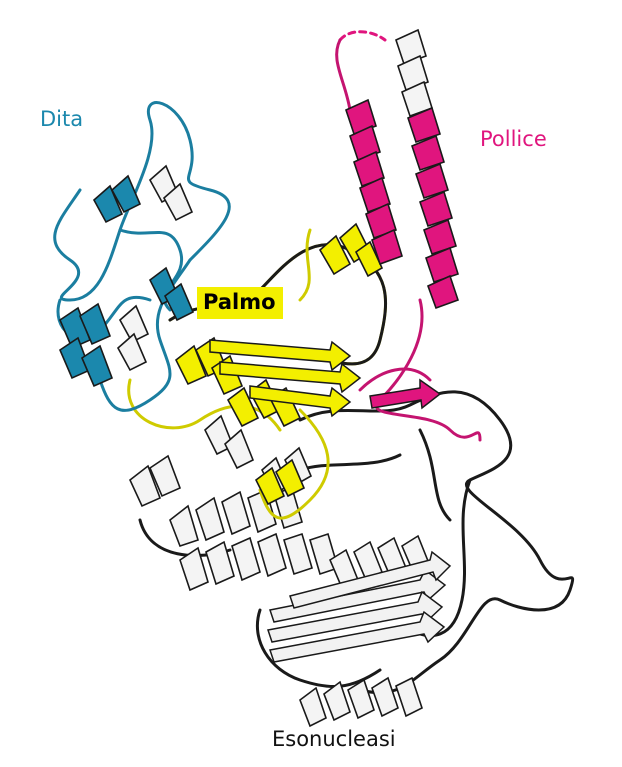 The image size is (622, 767). Describe the element at coordinates (62, 119) in the screenshot. I see `fingers-label: Dita` at that location.